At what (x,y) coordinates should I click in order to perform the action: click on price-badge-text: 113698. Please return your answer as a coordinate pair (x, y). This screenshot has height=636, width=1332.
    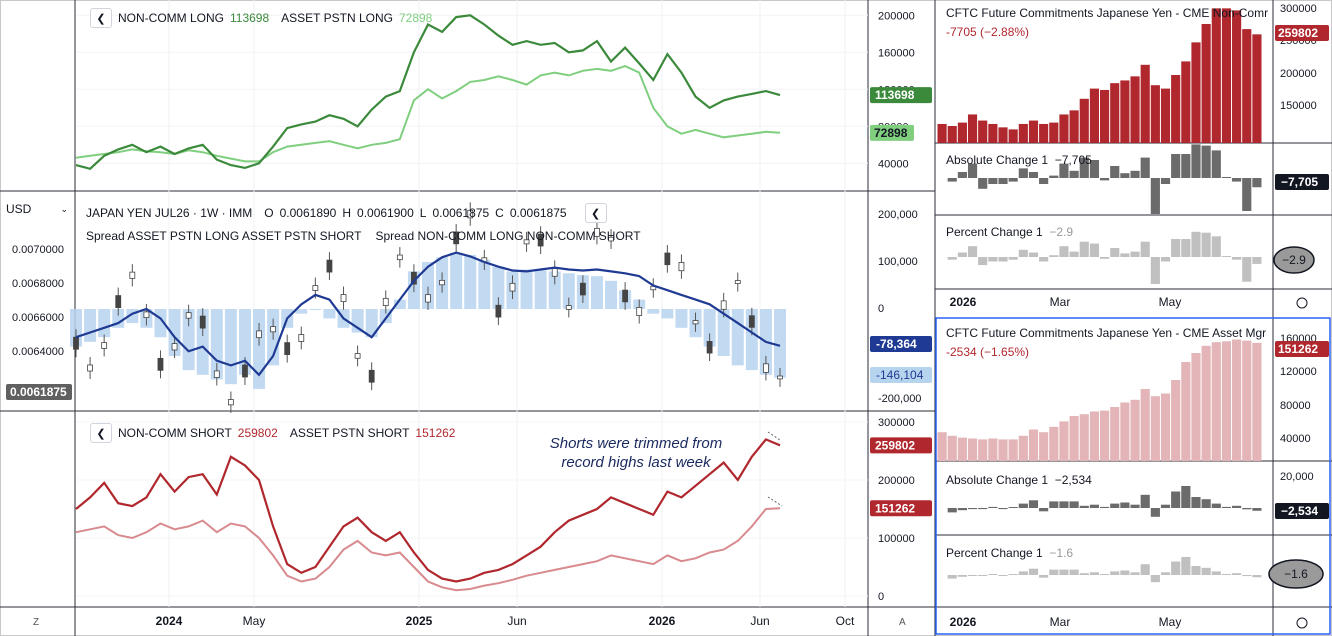
    Looking at the image, I should click on (895, 95).